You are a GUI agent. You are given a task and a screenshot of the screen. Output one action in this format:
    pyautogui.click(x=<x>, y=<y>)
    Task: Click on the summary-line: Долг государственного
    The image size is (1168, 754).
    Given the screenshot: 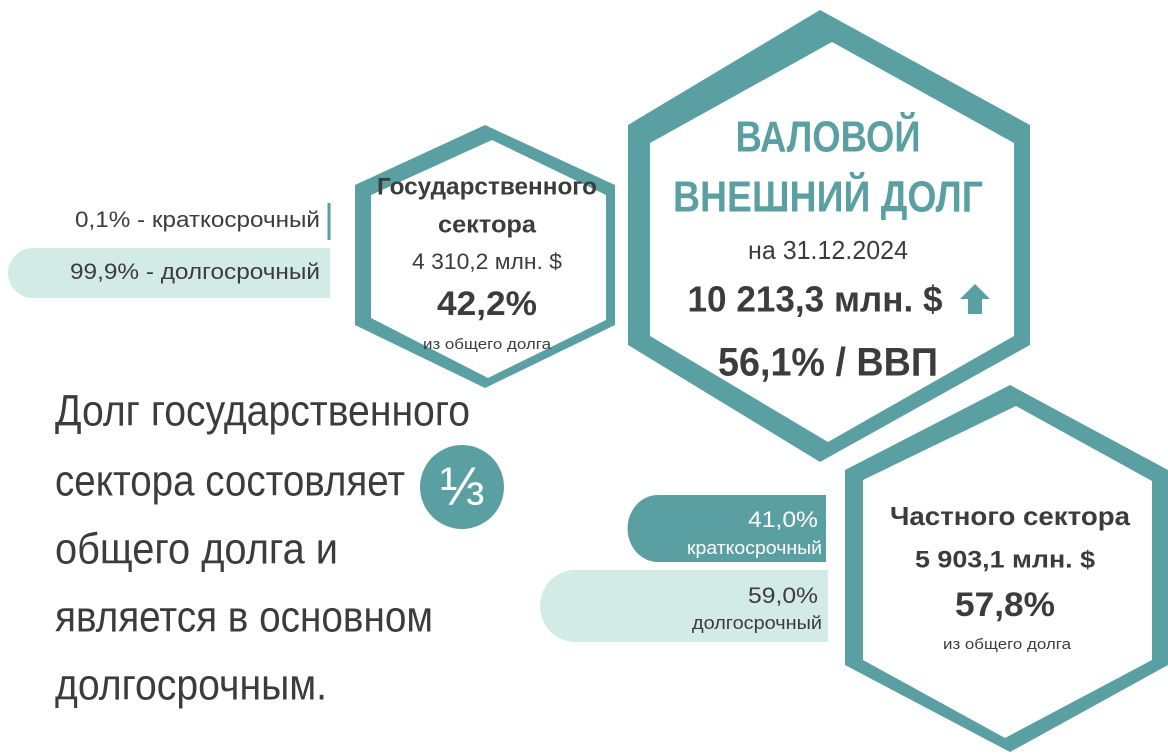 What is the action you would take?
    pyautogui.click(x=262, y=411)
    